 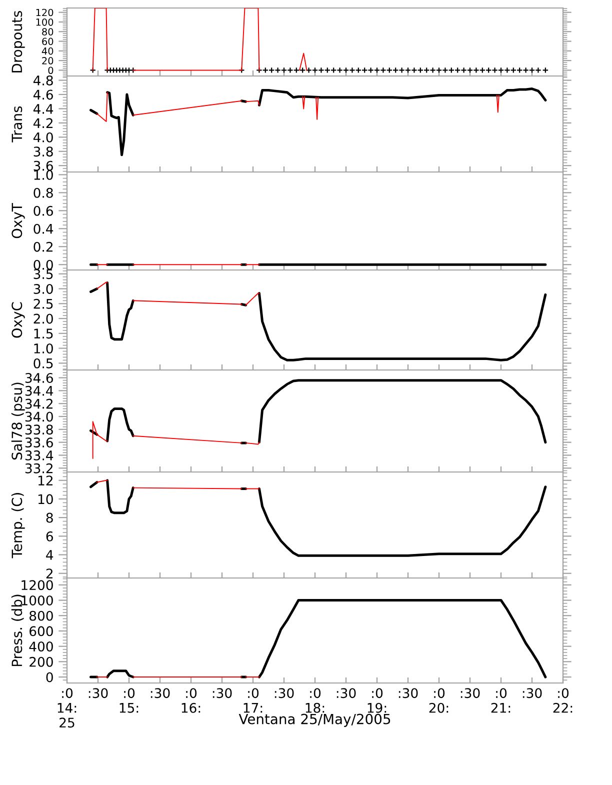 I want to click on y-tick-label: 2, so click(x=49, y=573).